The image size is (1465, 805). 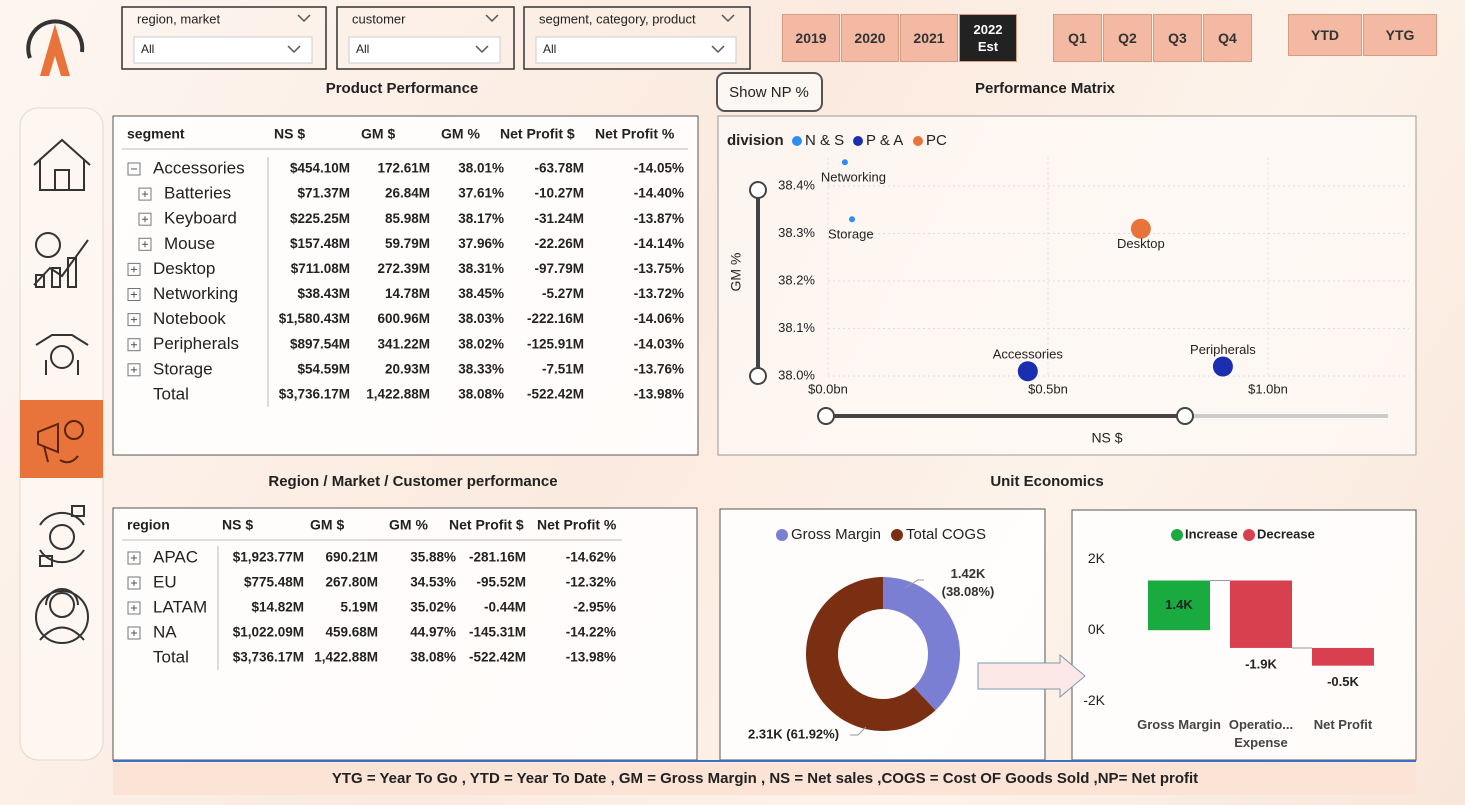 I want to click on cell: 85.98M, so click(x=407, y=218).